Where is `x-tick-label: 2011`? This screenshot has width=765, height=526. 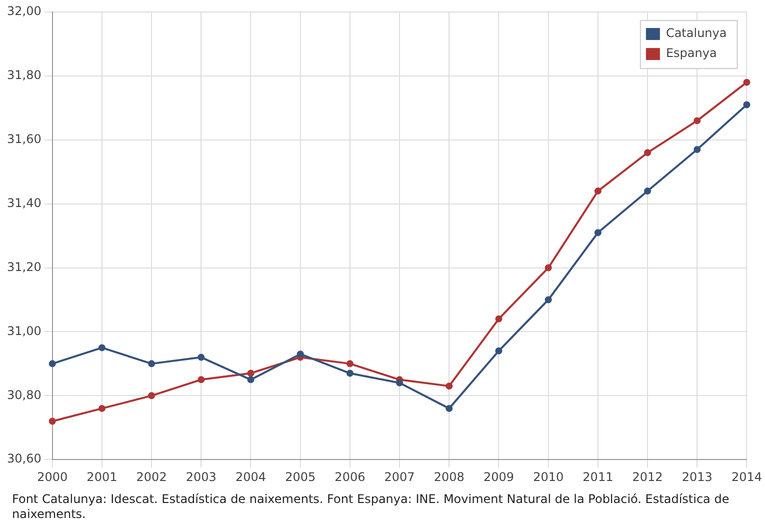 x-tick-label: 2011 is located at coordinates (598, 477).